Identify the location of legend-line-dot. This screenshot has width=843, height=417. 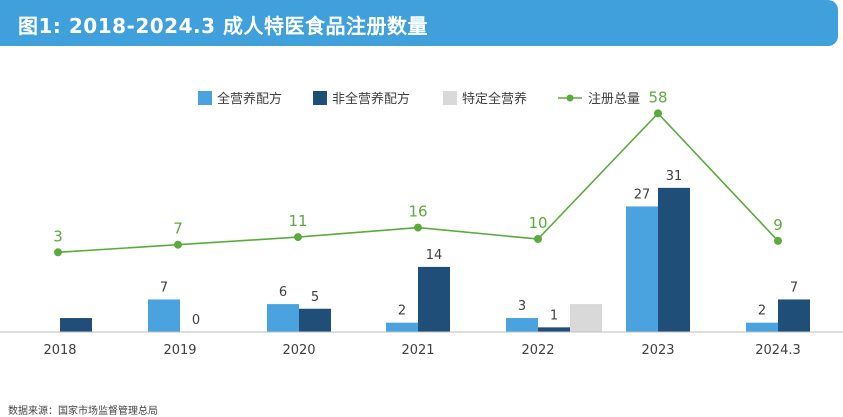
(570, 98).